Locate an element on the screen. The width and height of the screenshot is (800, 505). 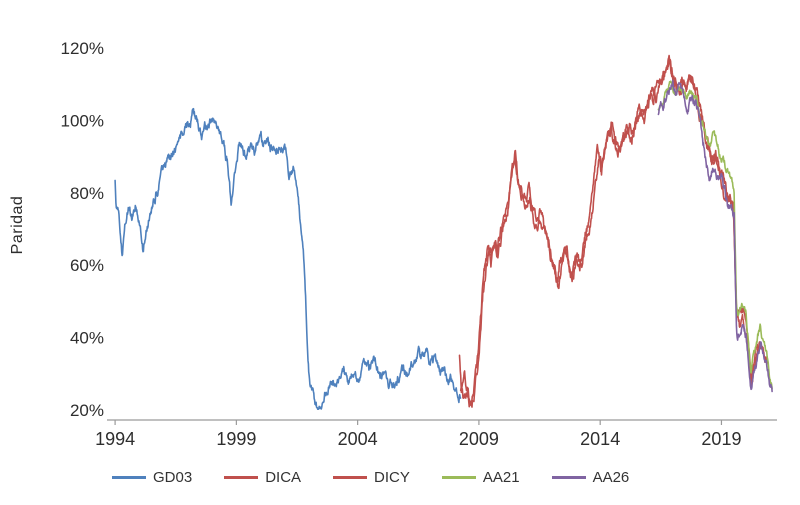
legend-item-aa26: AA26 is located at coordinates (590, 477).